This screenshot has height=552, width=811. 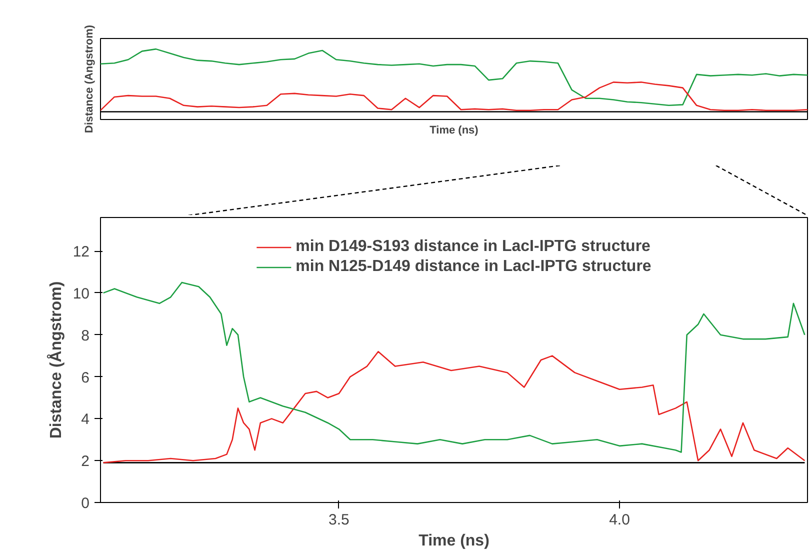 What do you see at coordinates (85, 503) in the screenshot?
I see `y-tick-label: 0` at bounding box center [85, 503].